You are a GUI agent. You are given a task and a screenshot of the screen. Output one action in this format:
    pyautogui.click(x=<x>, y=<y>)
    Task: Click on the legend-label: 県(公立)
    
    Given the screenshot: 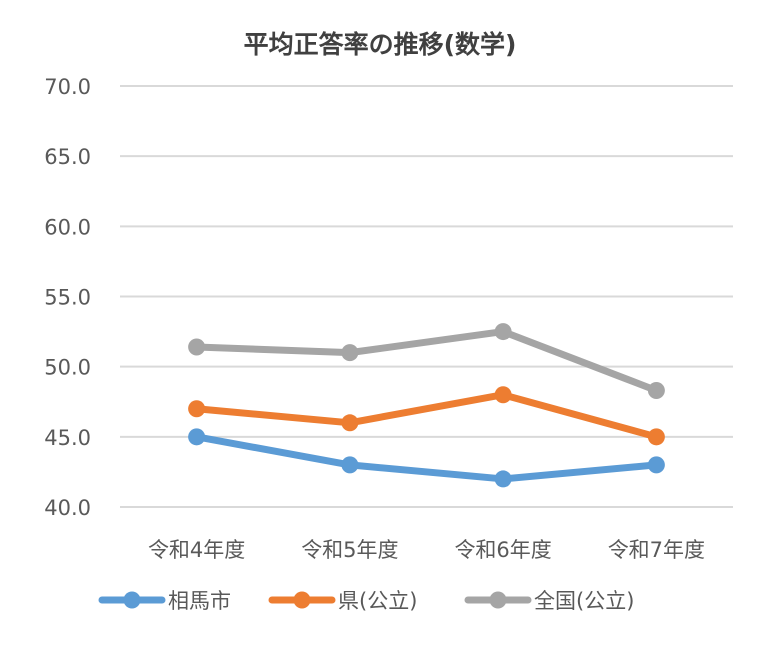 What is the action you would take?
    pyautogui.click(x=377, y=601)
    